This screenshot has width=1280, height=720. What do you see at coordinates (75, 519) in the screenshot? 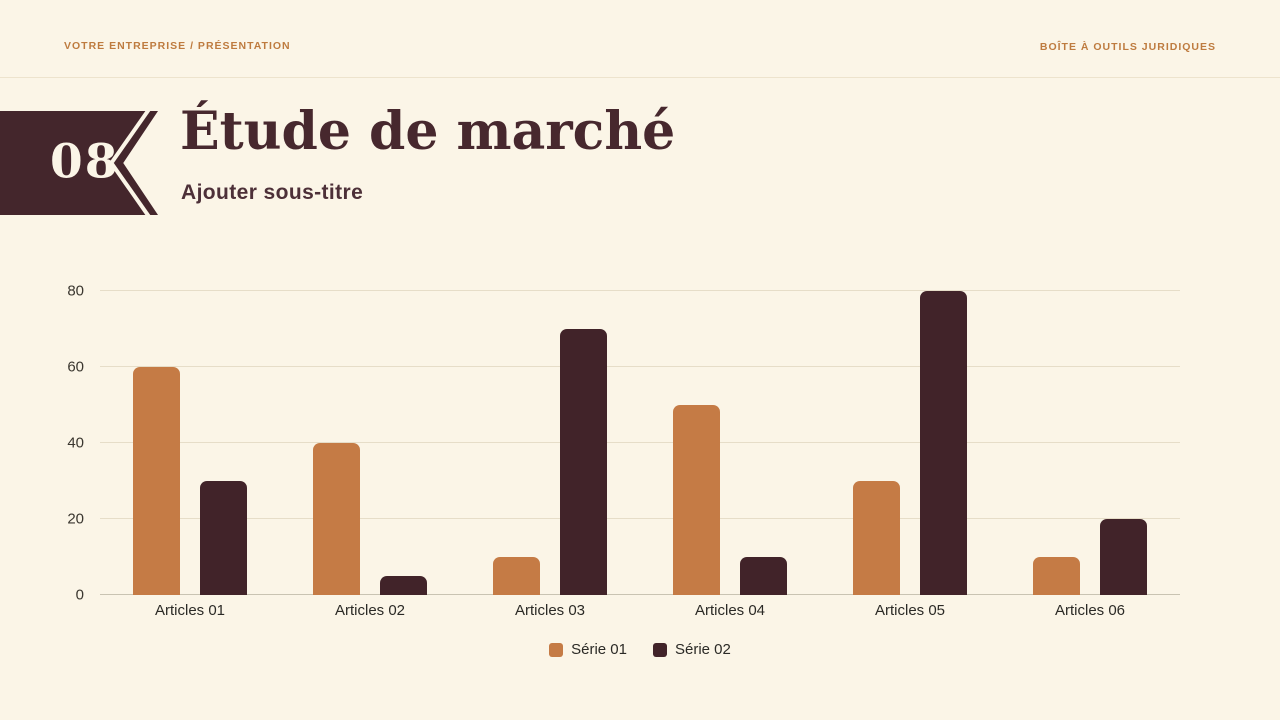
I see `y-tick-label: 20` at bounding box center [75, 519].